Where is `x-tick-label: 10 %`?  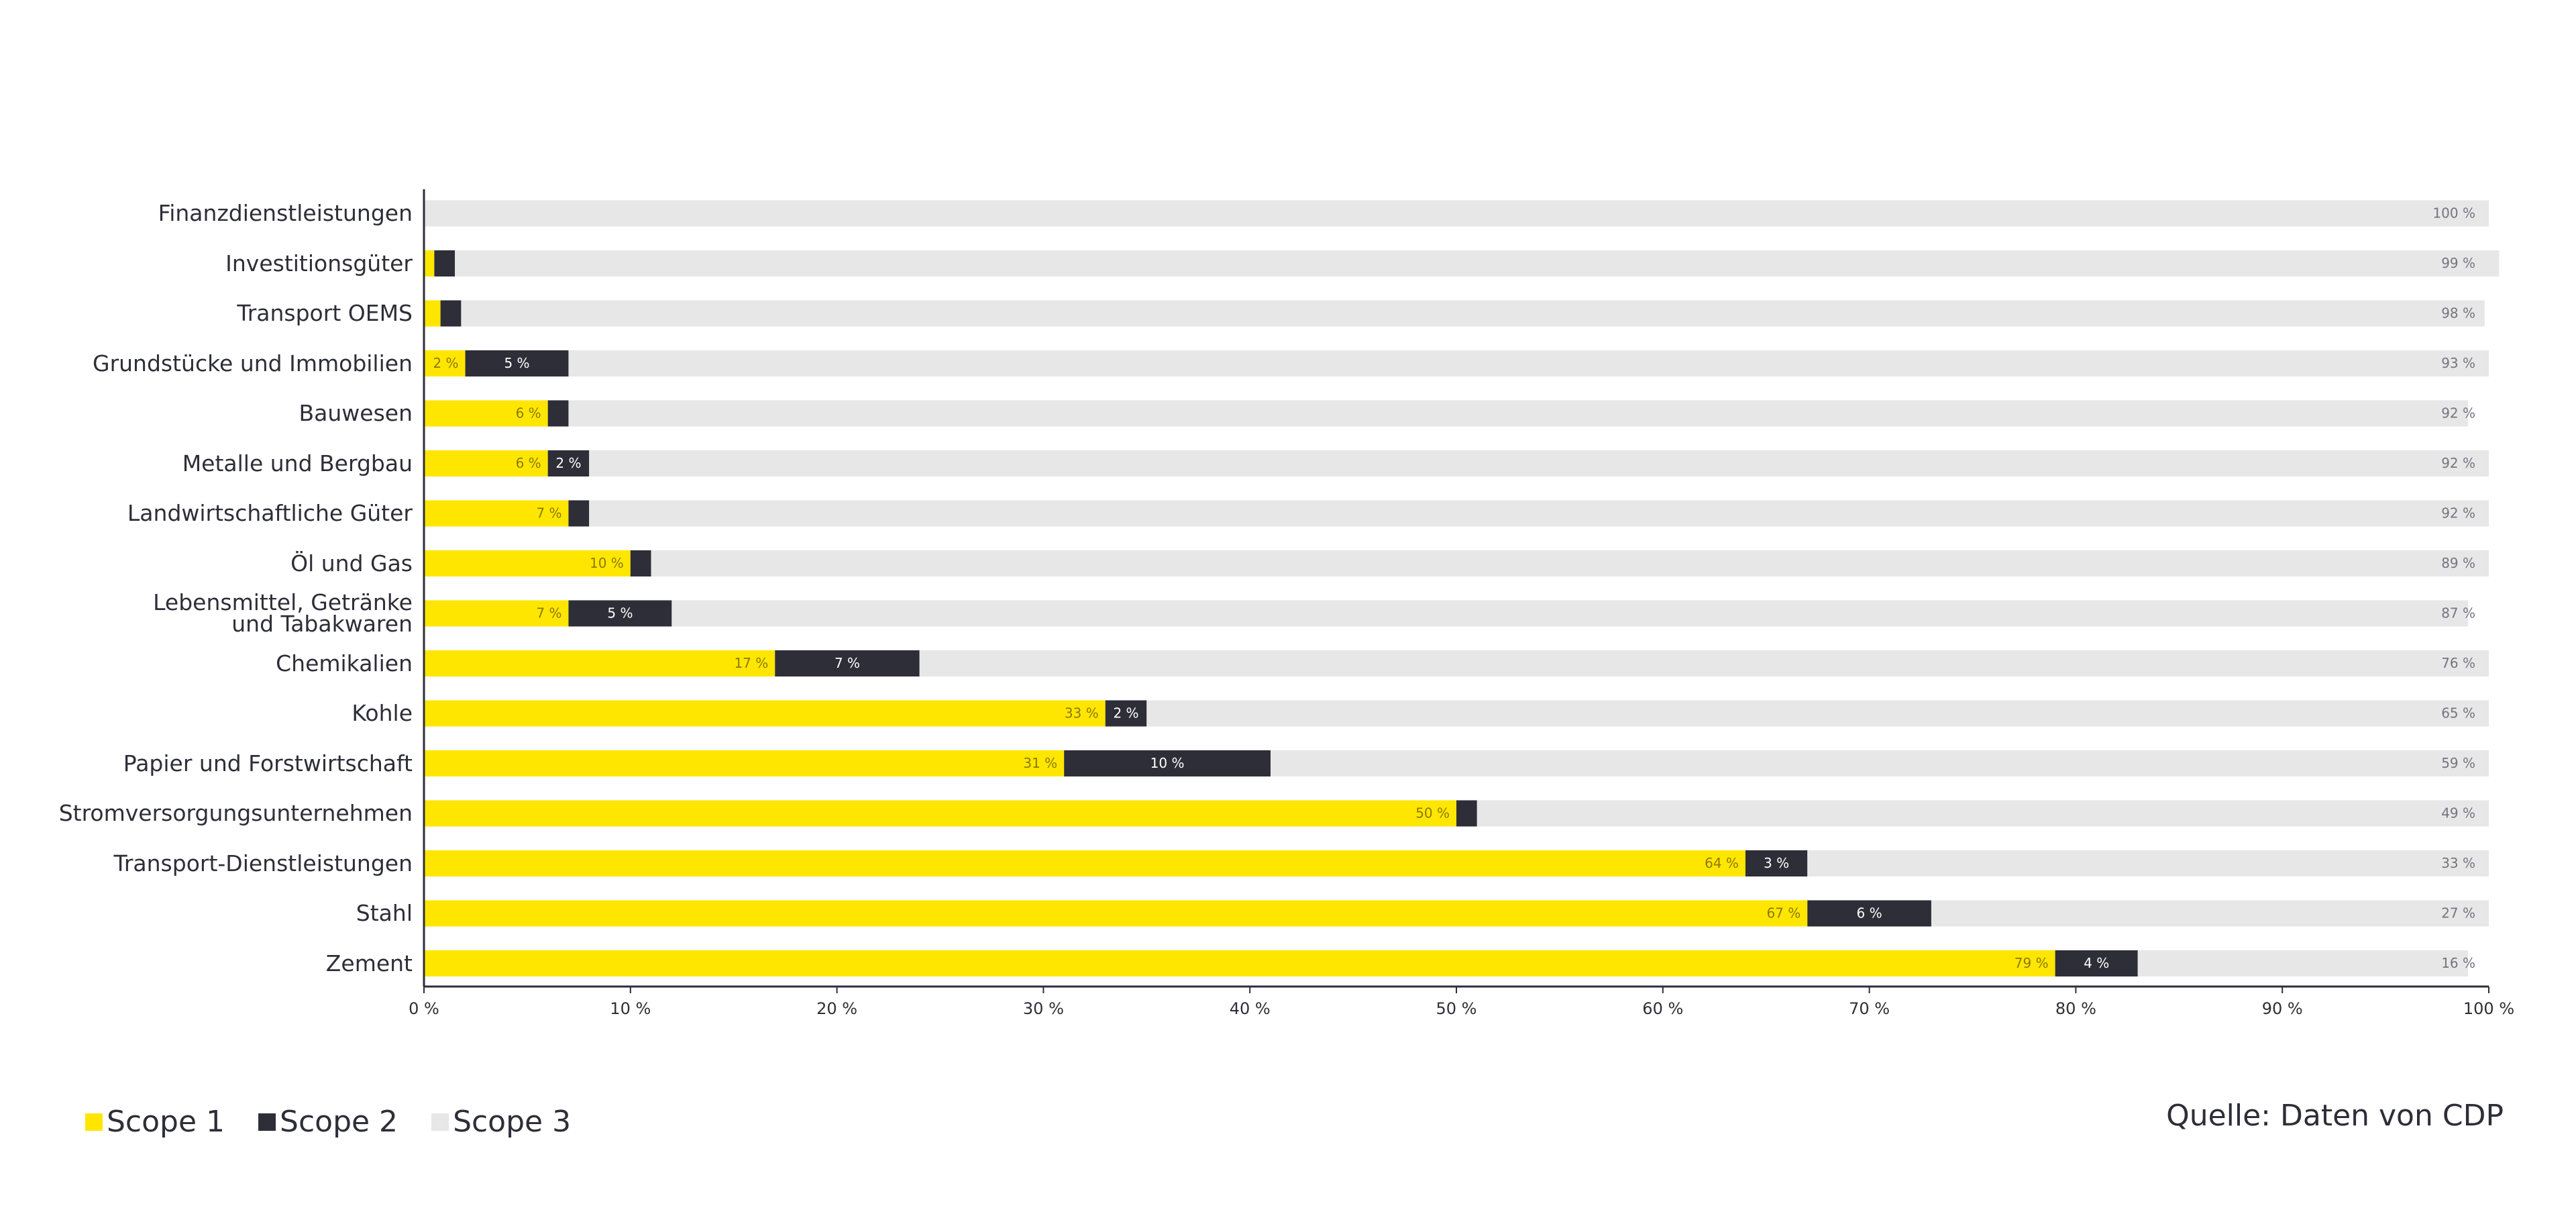 x-tick-label: 10 % is located at coordinates (630, 1009).